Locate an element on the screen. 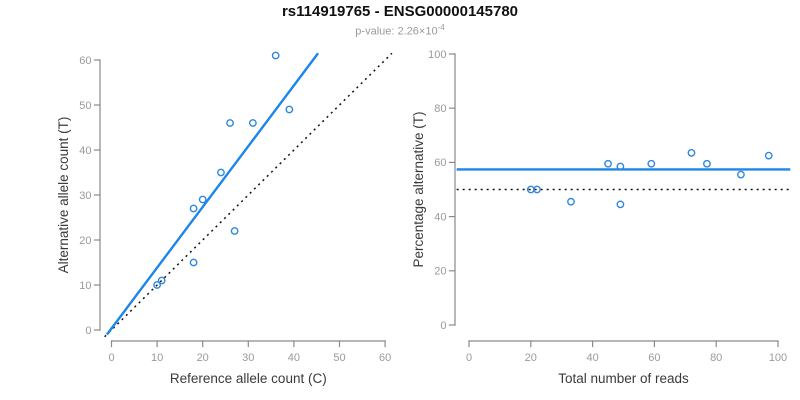  x-axis-title: Reference allele count (C) is located at coordinates (248, 378).